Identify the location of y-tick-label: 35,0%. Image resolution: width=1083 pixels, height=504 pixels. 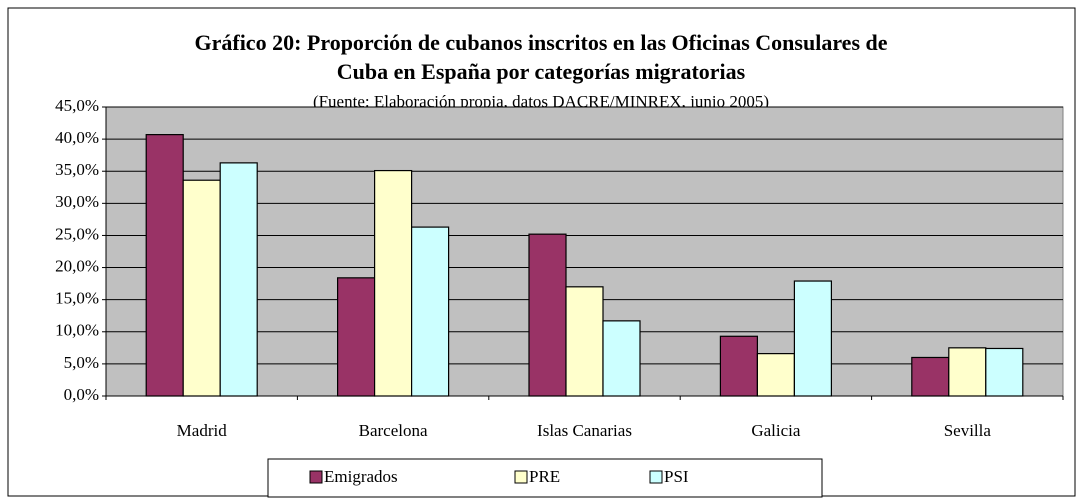
(77, 169).